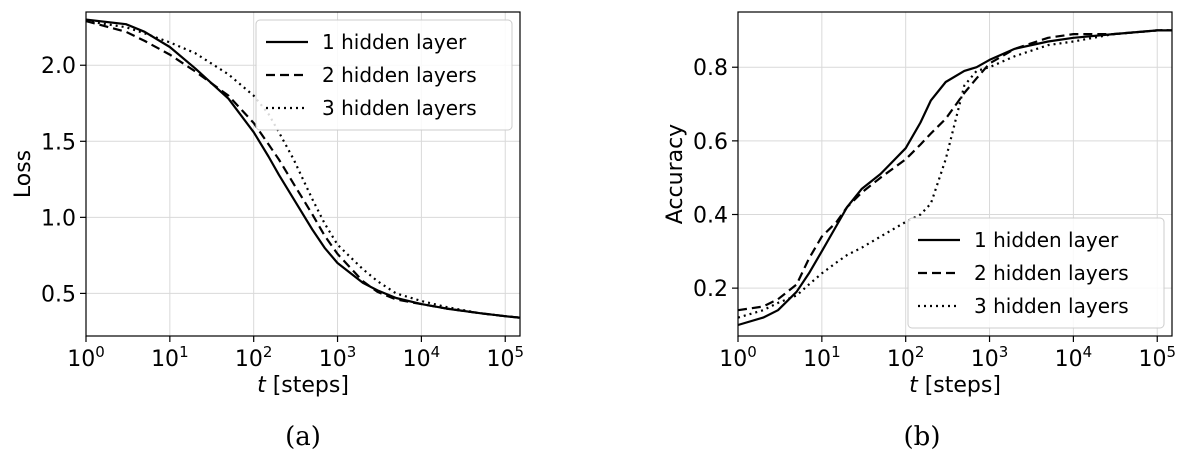 The width and height of the screenshot is (1177, 457). I want to click on y-tick-label: 0.6, so click(710, 142).